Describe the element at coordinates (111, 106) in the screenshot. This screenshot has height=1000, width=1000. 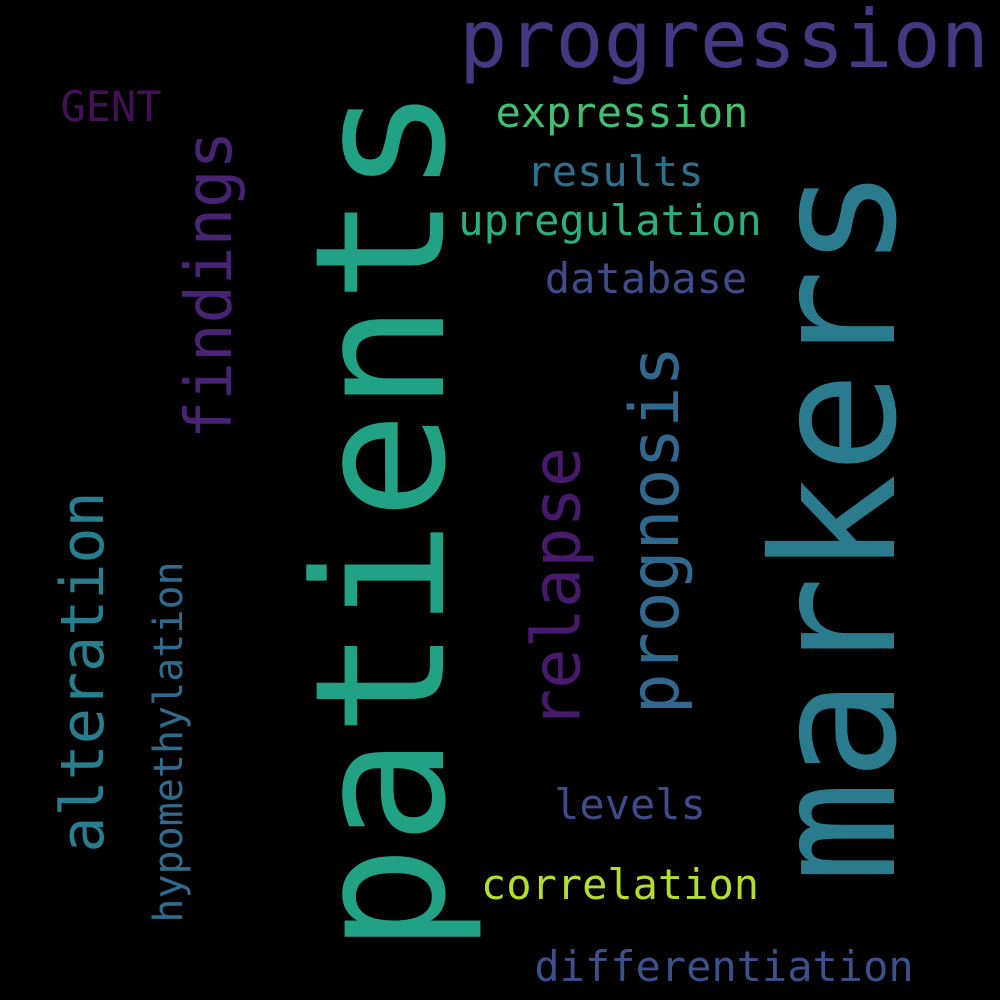
I see `word-GENT: GENT` at that location.